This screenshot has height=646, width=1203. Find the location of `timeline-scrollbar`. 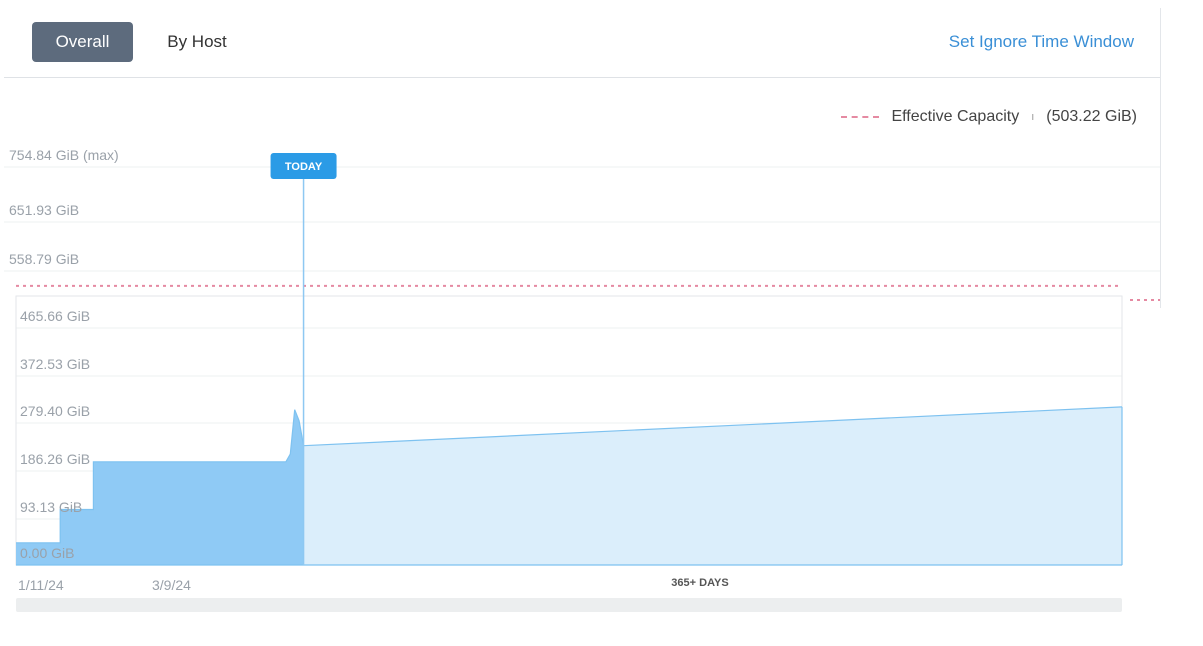

timeline-scrollbar is located at coordinates (569, 605).